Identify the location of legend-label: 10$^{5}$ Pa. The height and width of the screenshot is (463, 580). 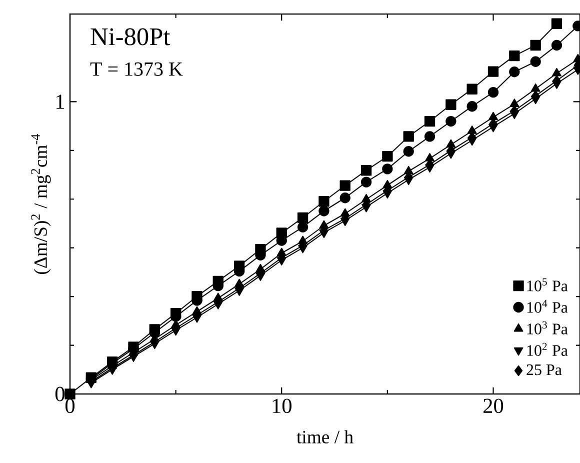
(547, 285).